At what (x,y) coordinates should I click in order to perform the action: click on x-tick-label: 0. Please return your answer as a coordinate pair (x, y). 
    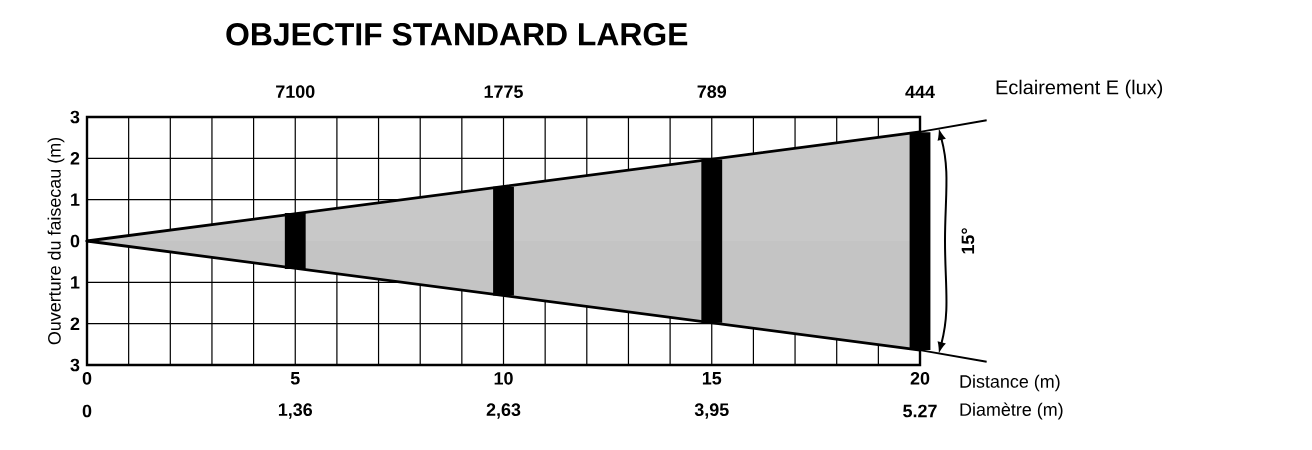
    Looking at the image, I should click on (87, 378).